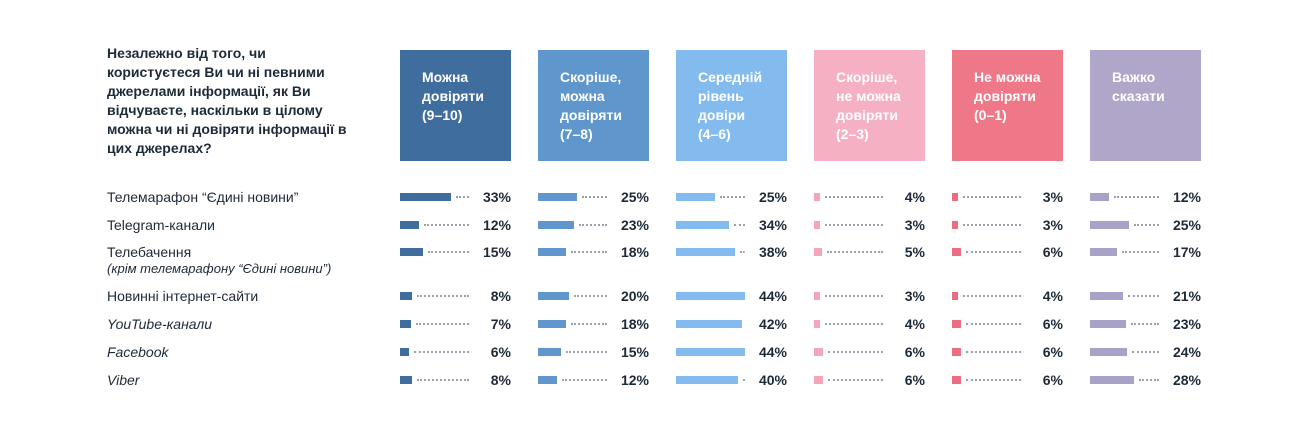 Image resolution: width=1311 pixels, height=433 pixels. Describe the element at coordinates (405, 324) in the screenshot. I see `bar-s1-r5` at that location.